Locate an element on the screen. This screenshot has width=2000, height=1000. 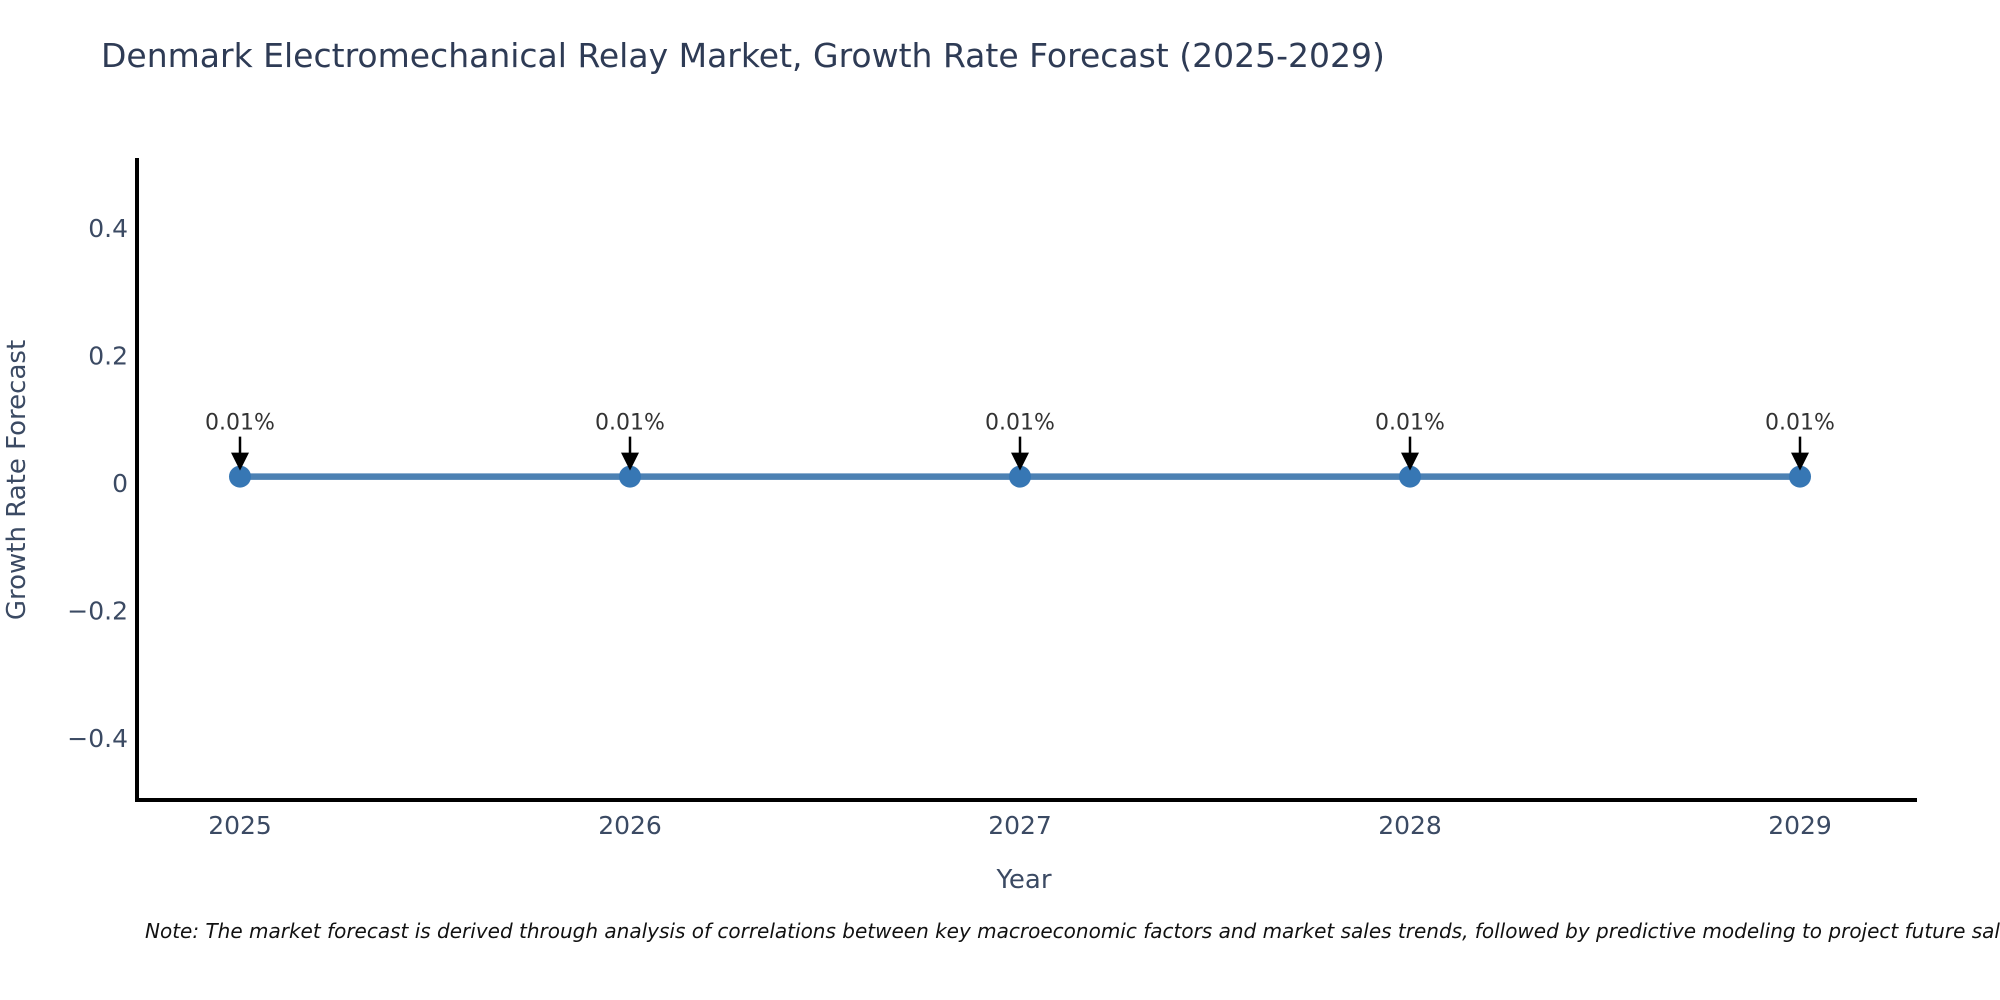
y-tick-label: 0 is located at coordinates (120, 483).